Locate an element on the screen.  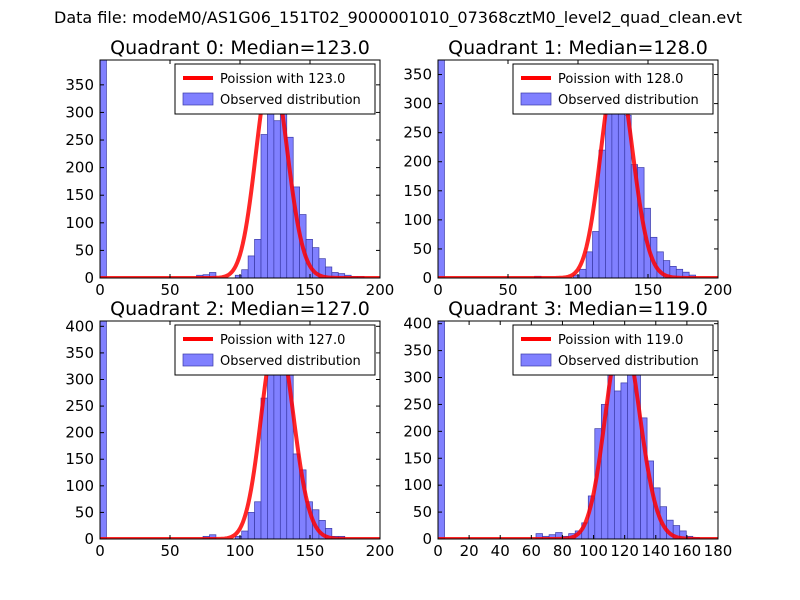
quadrant-0-ytick-label-4: 200 is located at coordinates (79, 168).